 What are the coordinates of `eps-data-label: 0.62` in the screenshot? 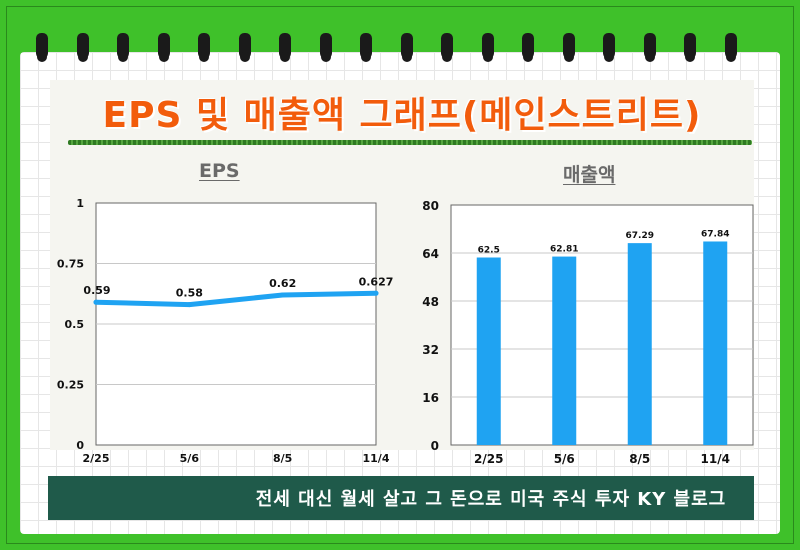 It's located at (282, 283).